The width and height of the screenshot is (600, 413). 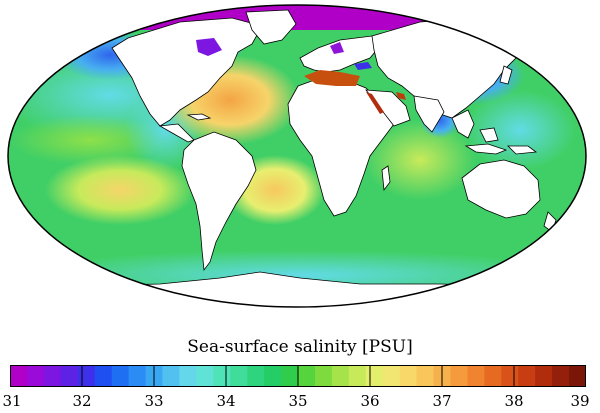 I want to click on colorbar-title: Sea-surface salinity [PSU], so click(x=300, y=347).